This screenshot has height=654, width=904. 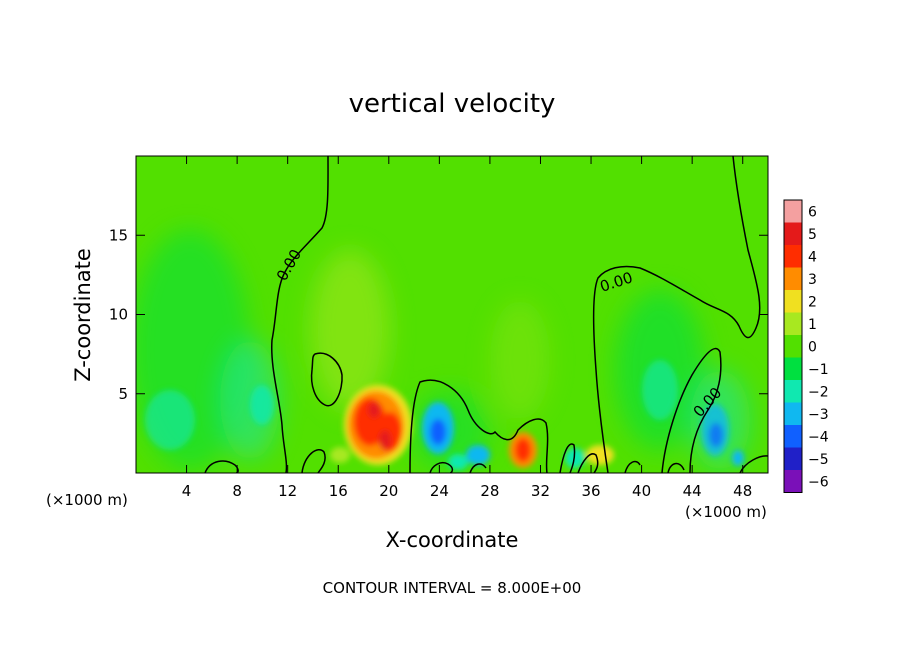 What do you see at coordinates (818, 437) in the screenshot?
I see `colorbar-label: −4` at bounding box center [818, 437].